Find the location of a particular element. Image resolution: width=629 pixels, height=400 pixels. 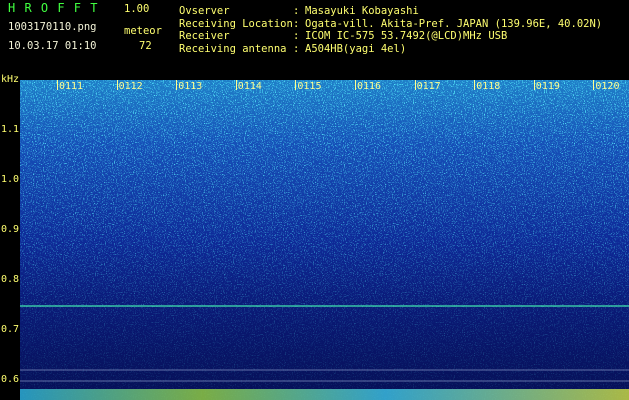

info-label: Receiver is located at coordinates (204, 36).